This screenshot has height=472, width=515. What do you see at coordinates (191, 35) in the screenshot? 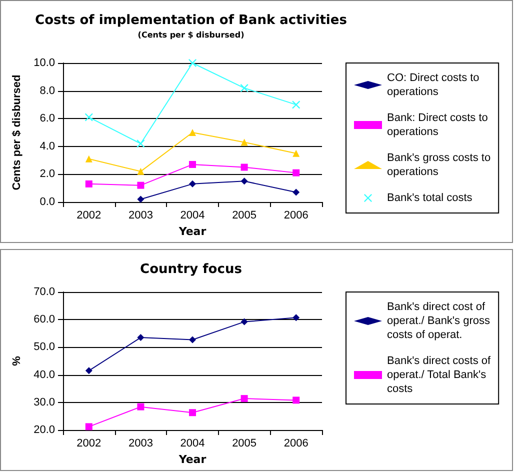
I see `chart-subtitle: (Cents per $ disbursed)` at bounding box center [191, 35].